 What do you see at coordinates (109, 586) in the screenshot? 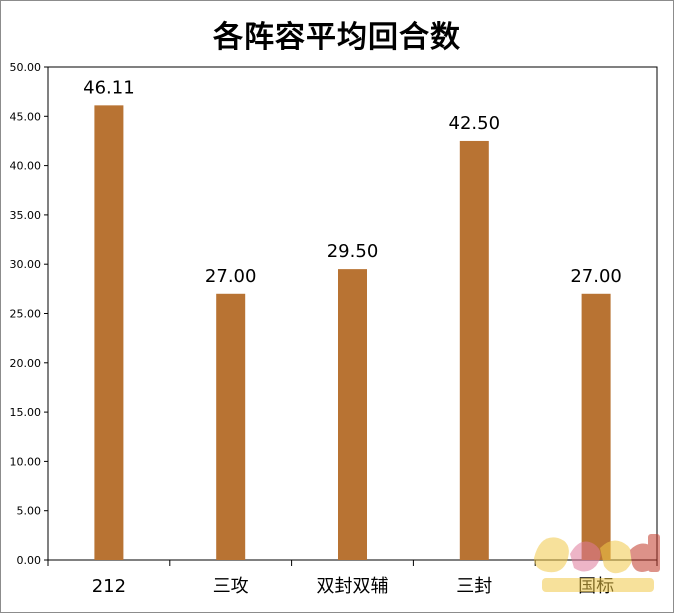
I see `x-category-label: 212` at bounding box center [109, 586].